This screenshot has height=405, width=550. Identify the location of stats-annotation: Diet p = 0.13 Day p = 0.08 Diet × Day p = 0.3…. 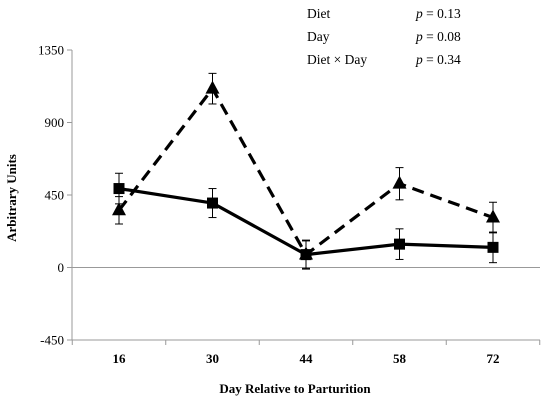
(384, 36).